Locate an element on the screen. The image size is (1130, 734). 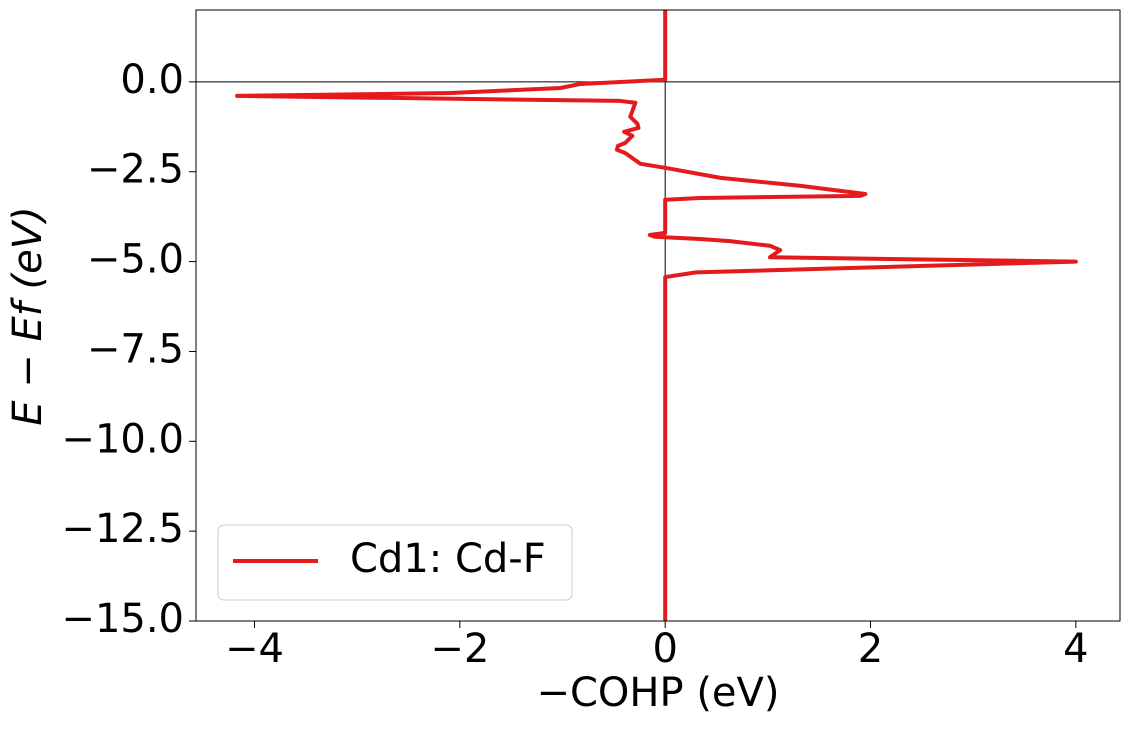
y-axis-label: E − Ef (eV) is located at coordinates (28, 315).